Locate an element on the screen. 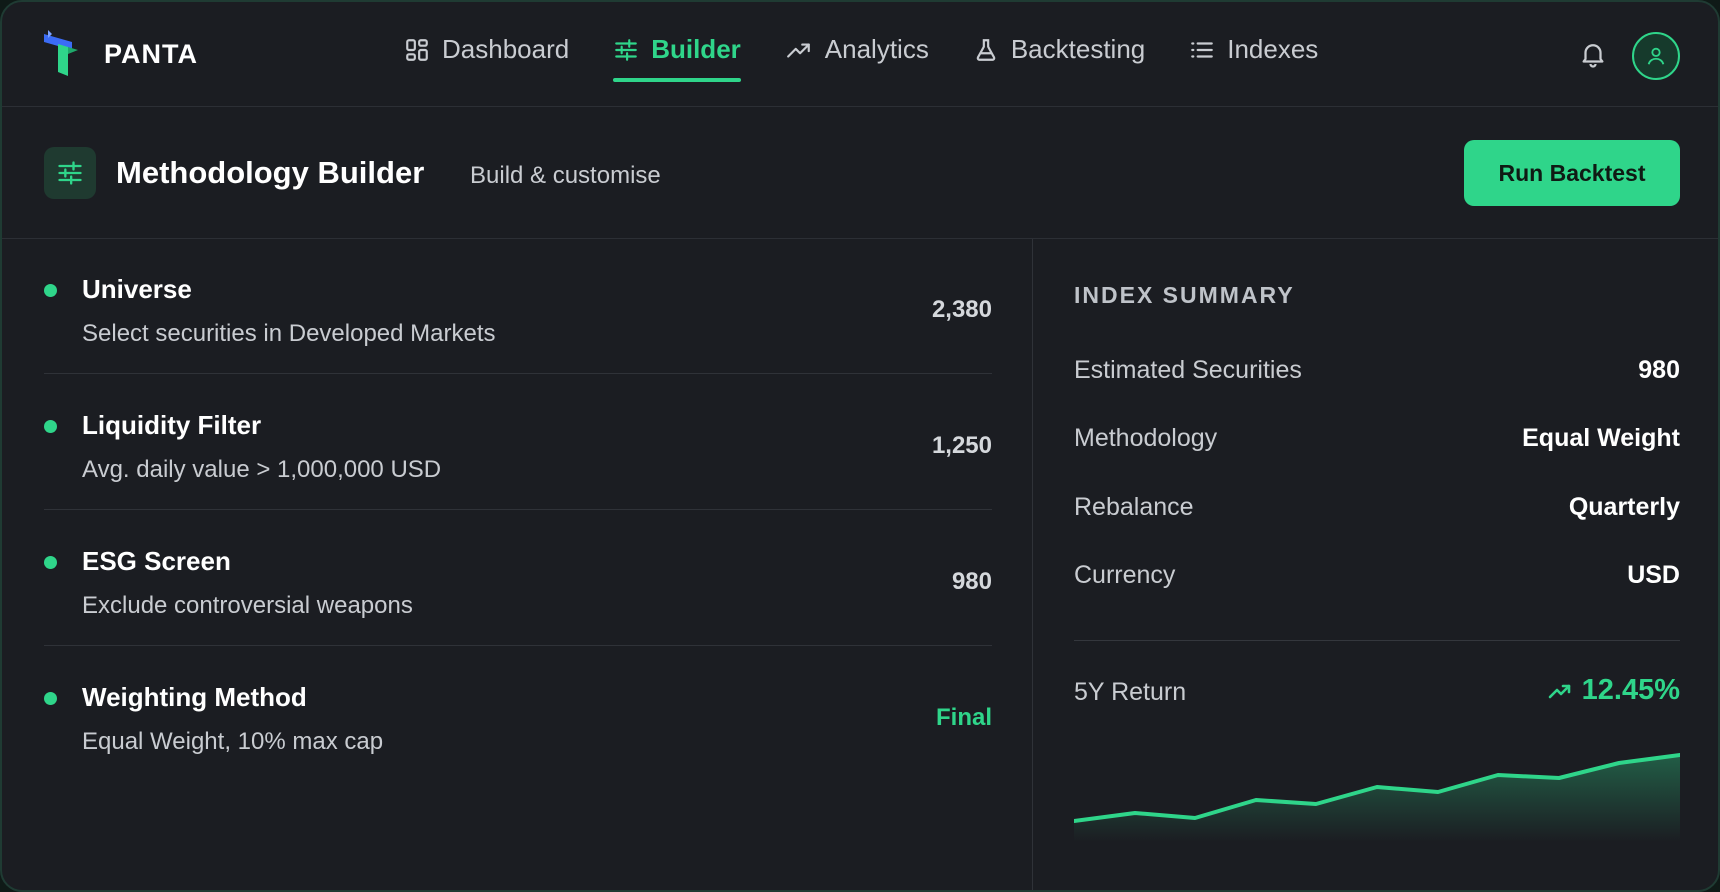 This screenshot has height=892, width=1720. summary-row-currency: Currency USD is located at coordinates (1377, 581).